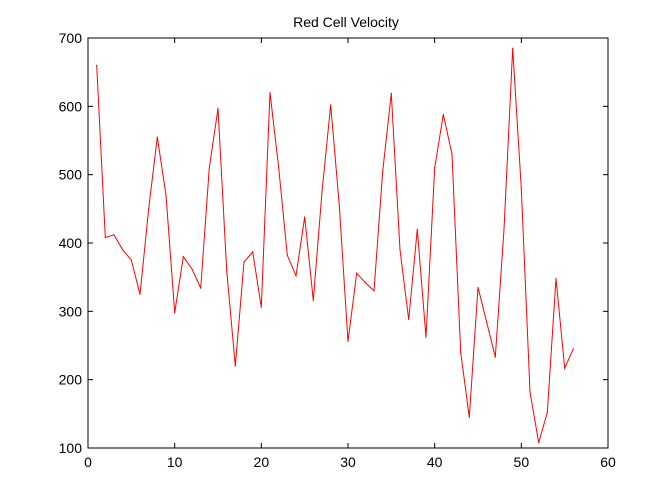 This screenshot has height=504, width=672. I want to click on y-tick-label: 100, so click(71, 448).